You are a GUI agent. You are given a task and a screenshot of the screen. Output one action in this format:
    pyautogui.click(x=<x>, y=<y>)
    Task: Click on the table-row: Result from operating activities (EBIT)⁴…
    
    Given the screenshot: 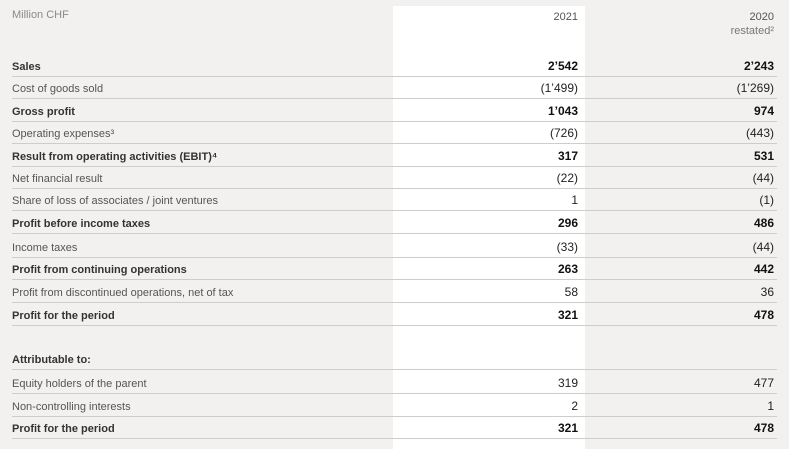 What is the action you would take?
    pyautogui.click(x=394, y=156)
    